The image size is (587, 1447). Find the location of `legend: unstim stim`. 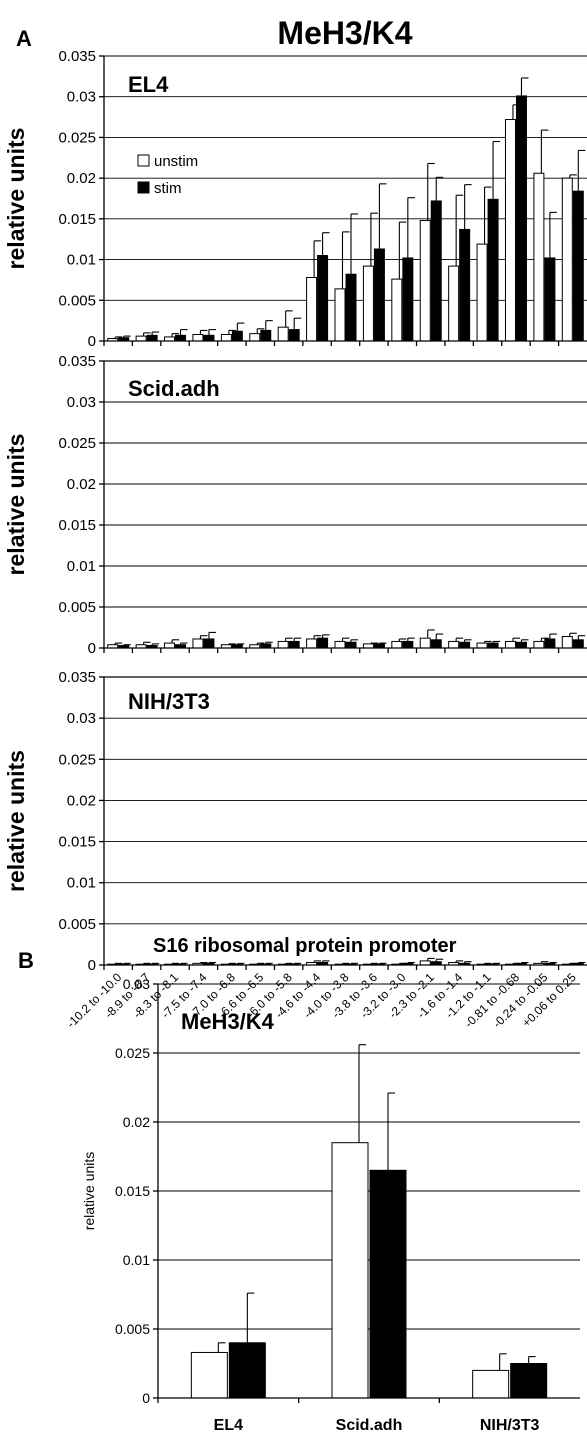

legend: unstim stim is located at coordinates (167, 175).